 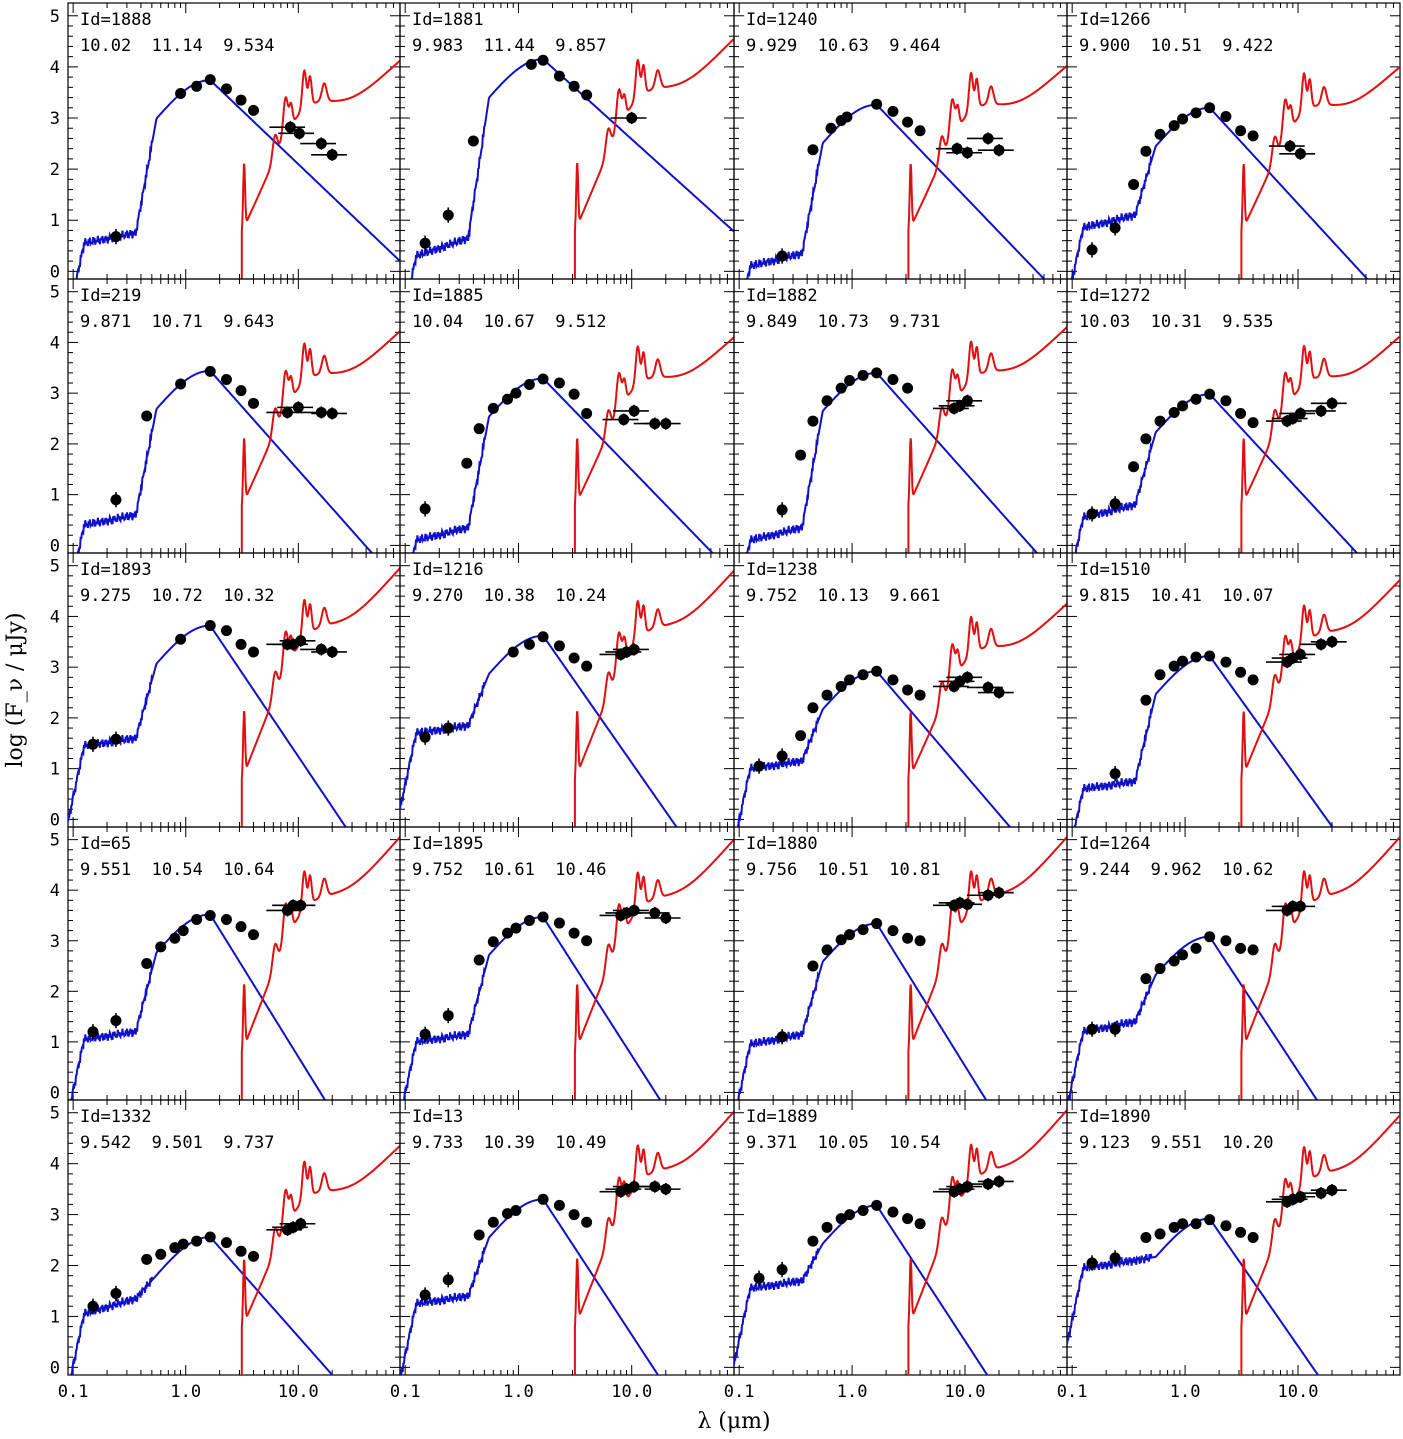 I want to click on panel-id-label: Id=1266, so click(x=1115, y=20).